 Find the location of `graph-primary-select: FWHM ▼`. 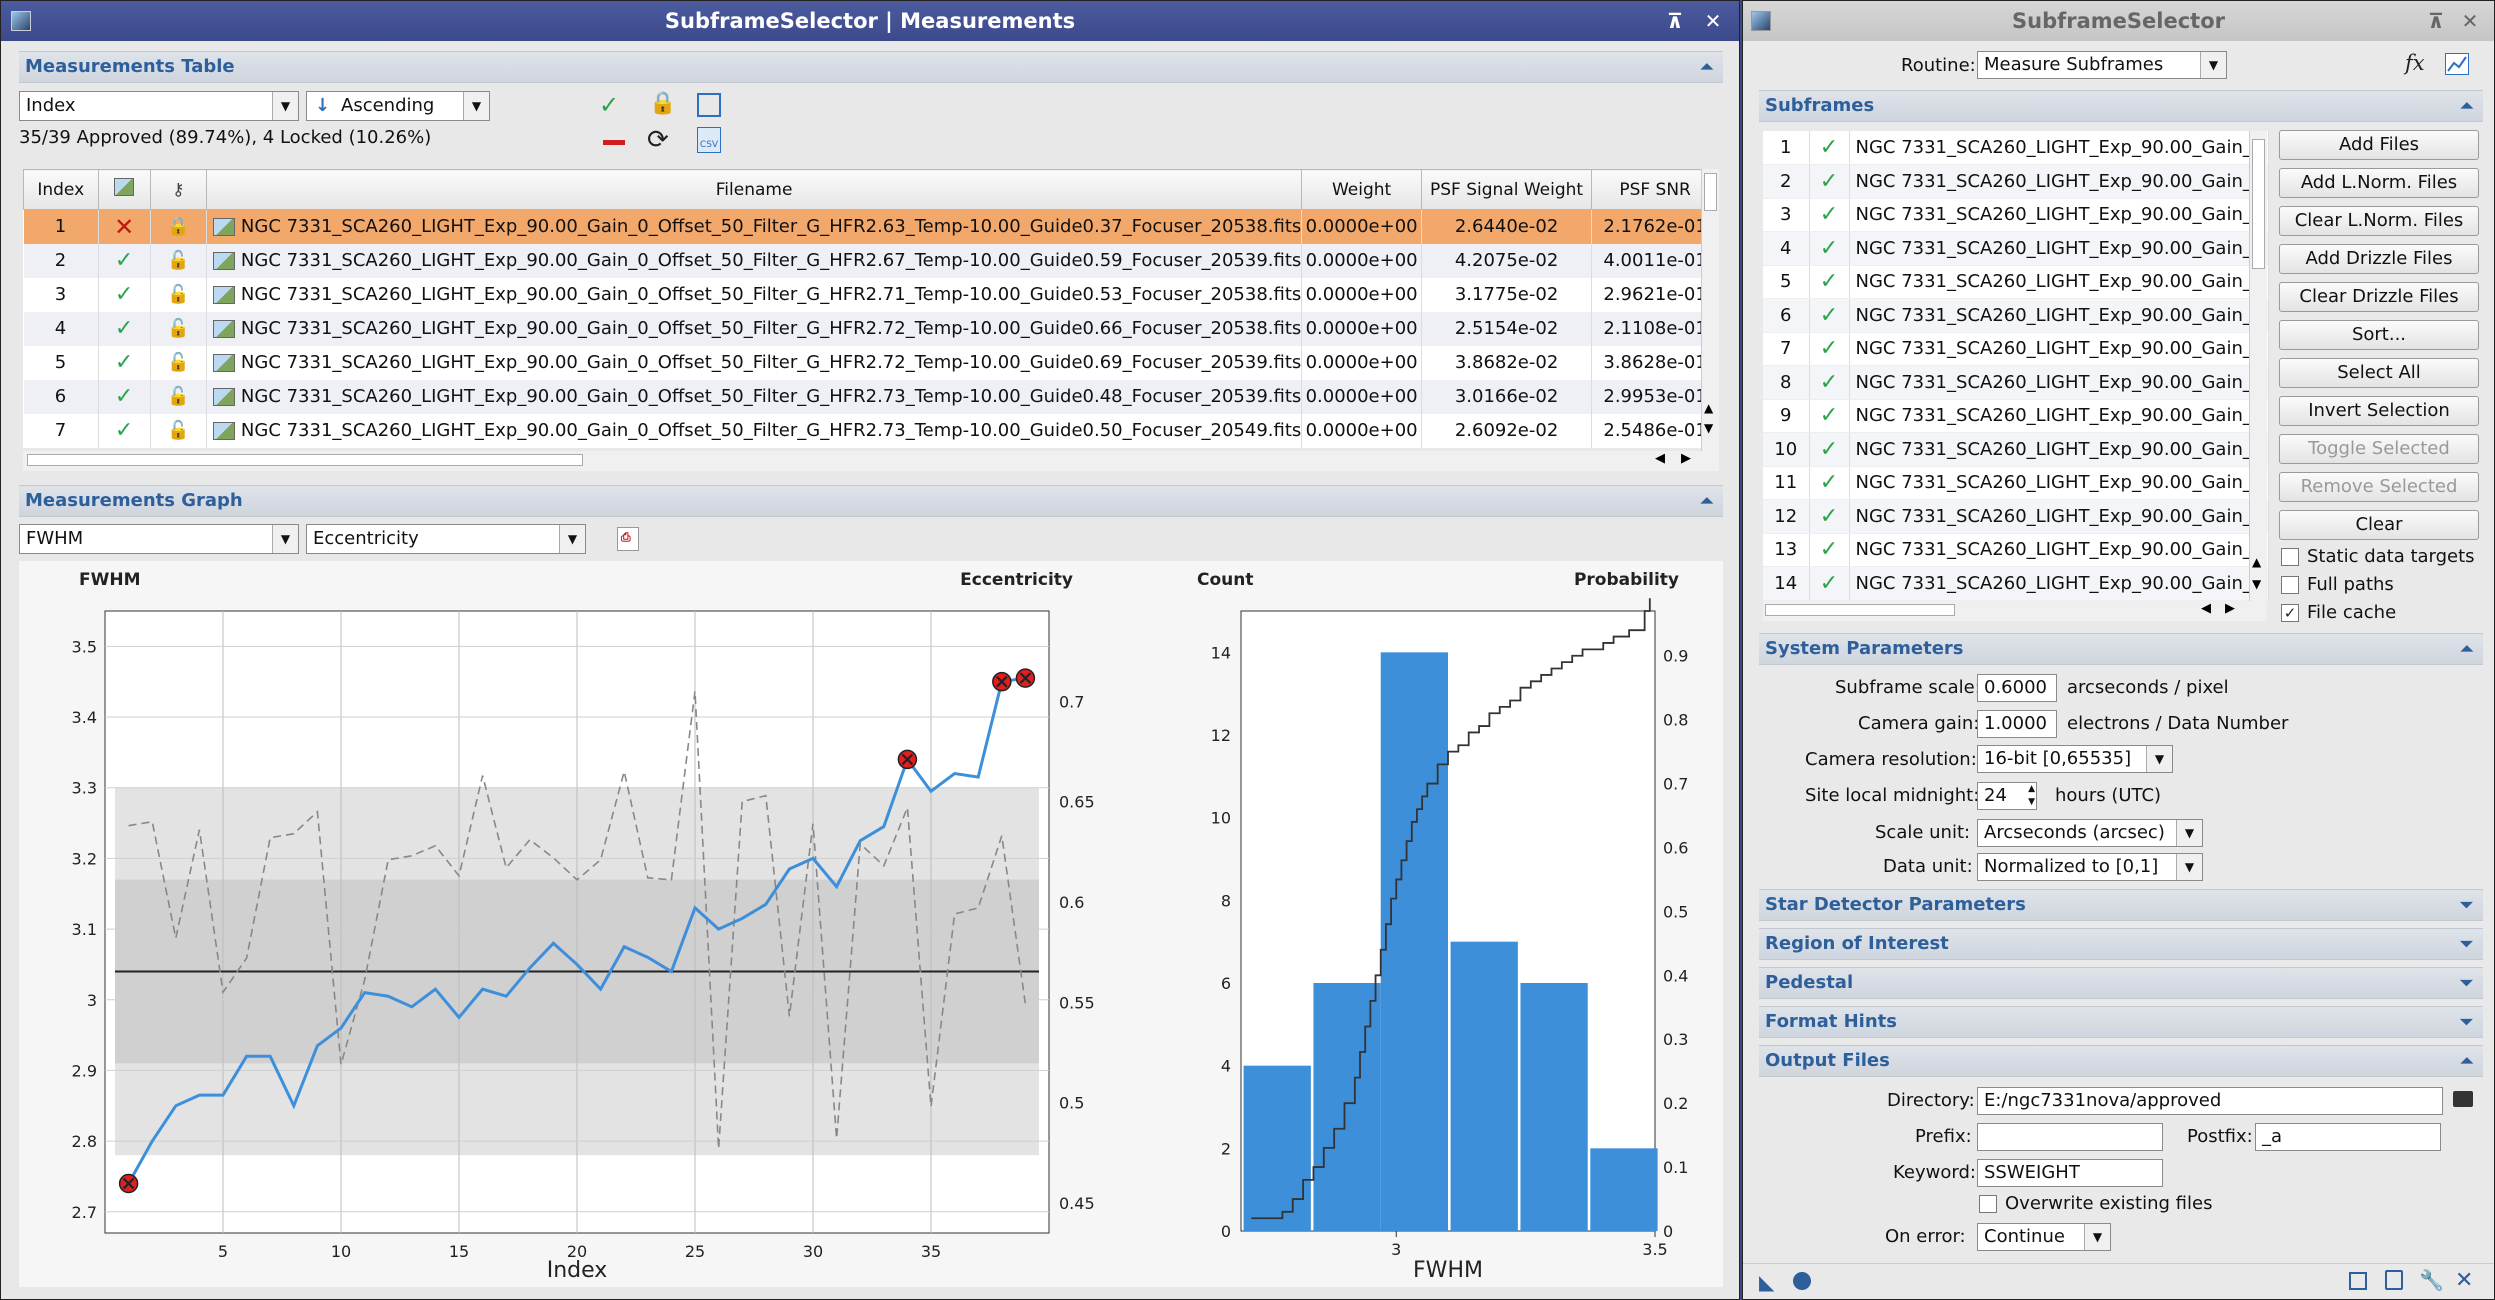

graph-primary-select: FWHM ▼ is located at coordinates (159, 539).